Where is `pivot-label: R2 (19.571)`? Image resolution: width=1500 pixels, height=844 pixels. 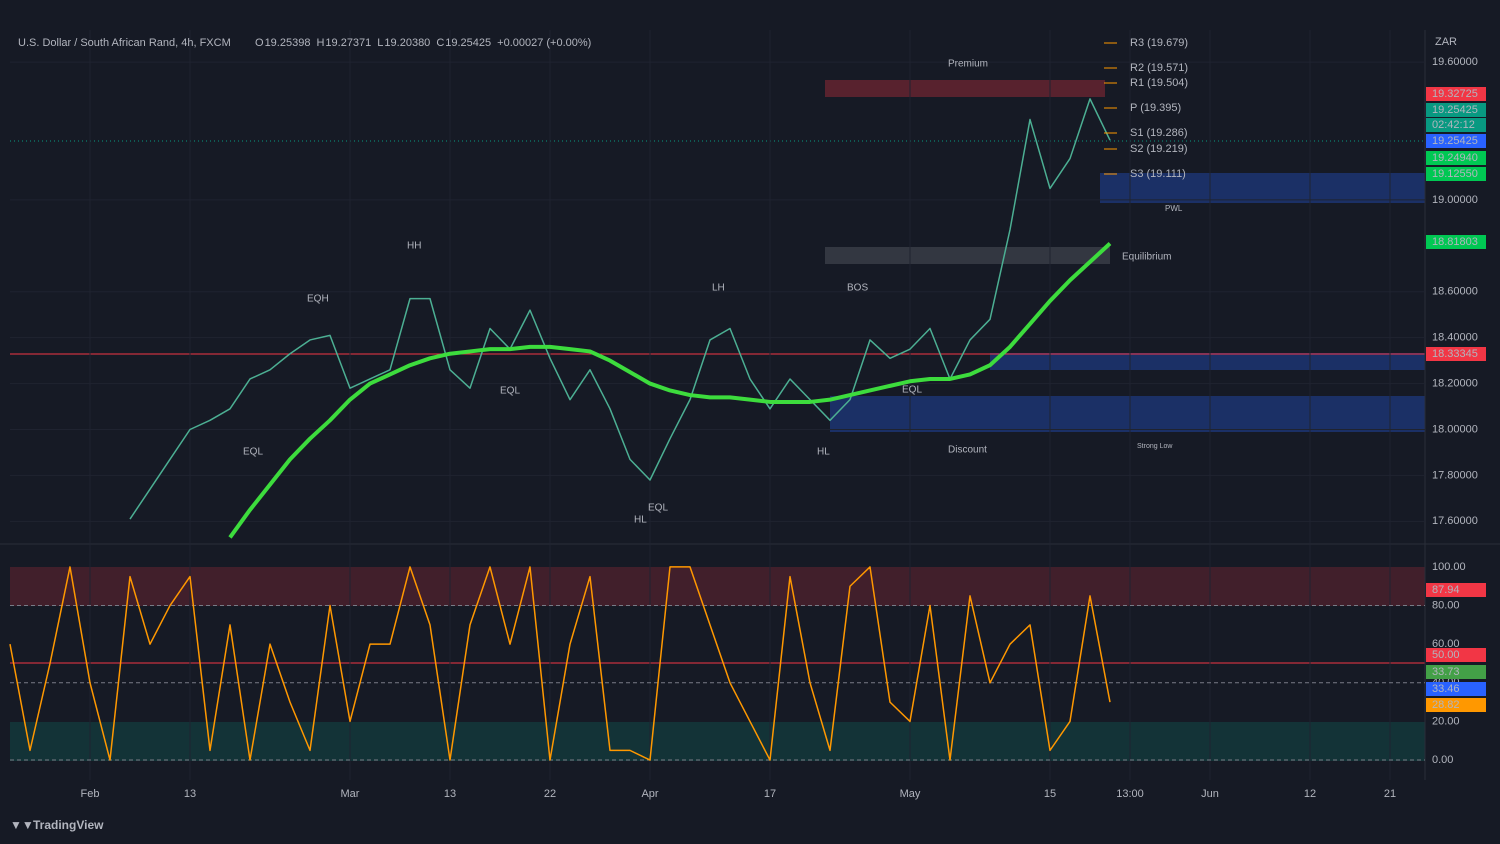
pivot-label: R2 (19.571) is located at coordinates (1159, 68).